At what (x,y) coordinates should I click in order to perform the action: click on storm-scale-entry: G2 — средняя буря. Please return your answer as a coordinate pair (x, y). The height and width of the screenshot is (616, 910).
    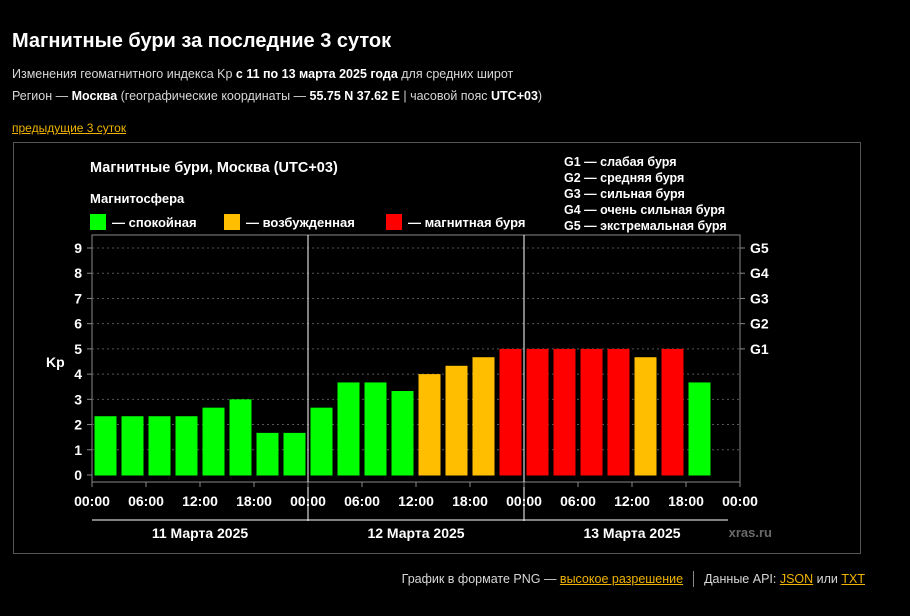
    Looking at the image, I should click on (624, 178).